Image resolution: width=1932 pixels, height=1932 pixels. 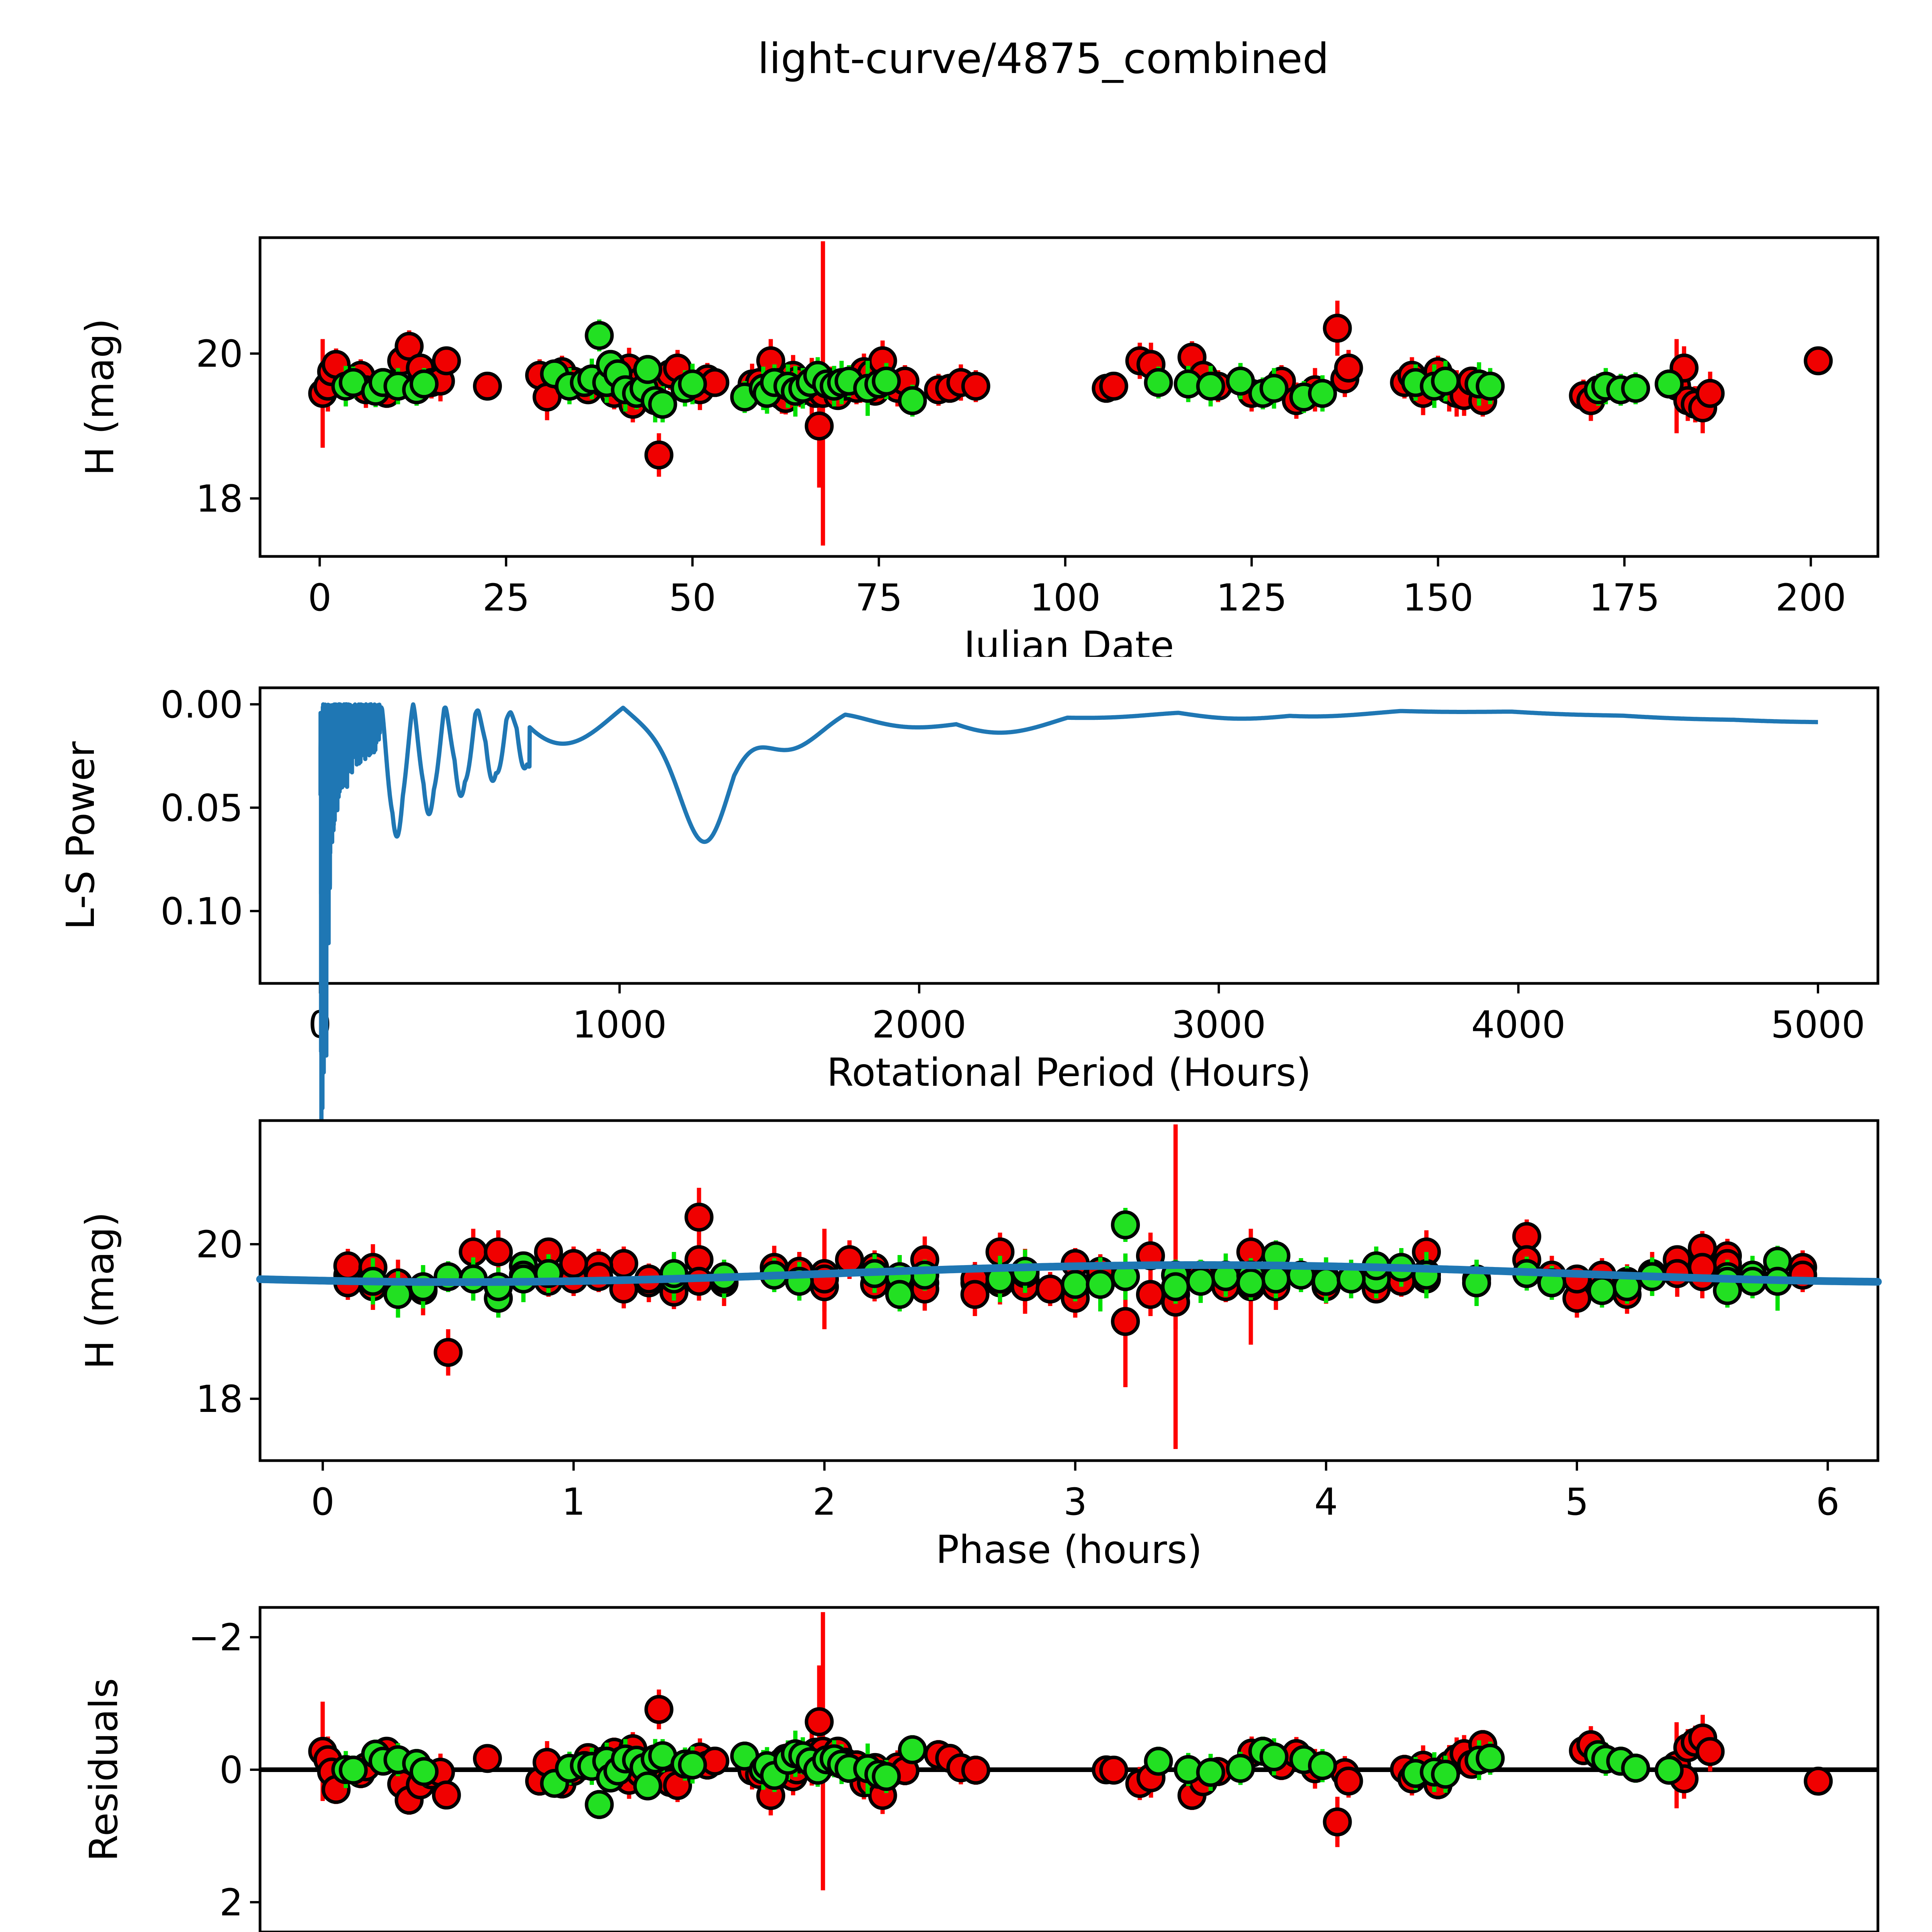 What do you see at coordinates (1828, 1502) in the screenshot?
I see `x-tick-label: 6` at bounding box center [1828, 1502].